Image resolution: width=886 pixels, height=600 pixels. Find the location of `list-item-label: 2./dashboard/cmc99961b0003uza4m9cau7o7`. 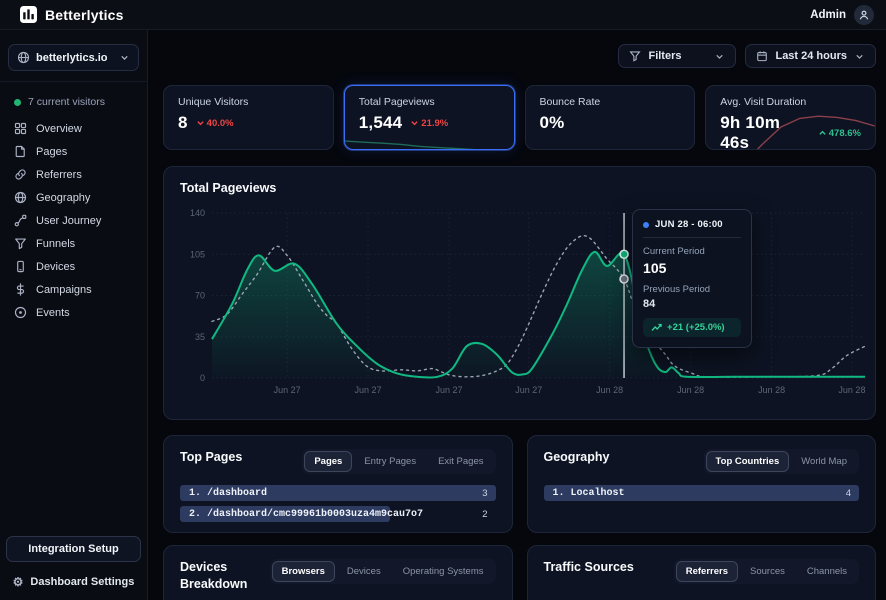

list-item-label: 2./dashboard/cmc99961b0003uza4m9cau7o7 is located at coordinates (306, 514).